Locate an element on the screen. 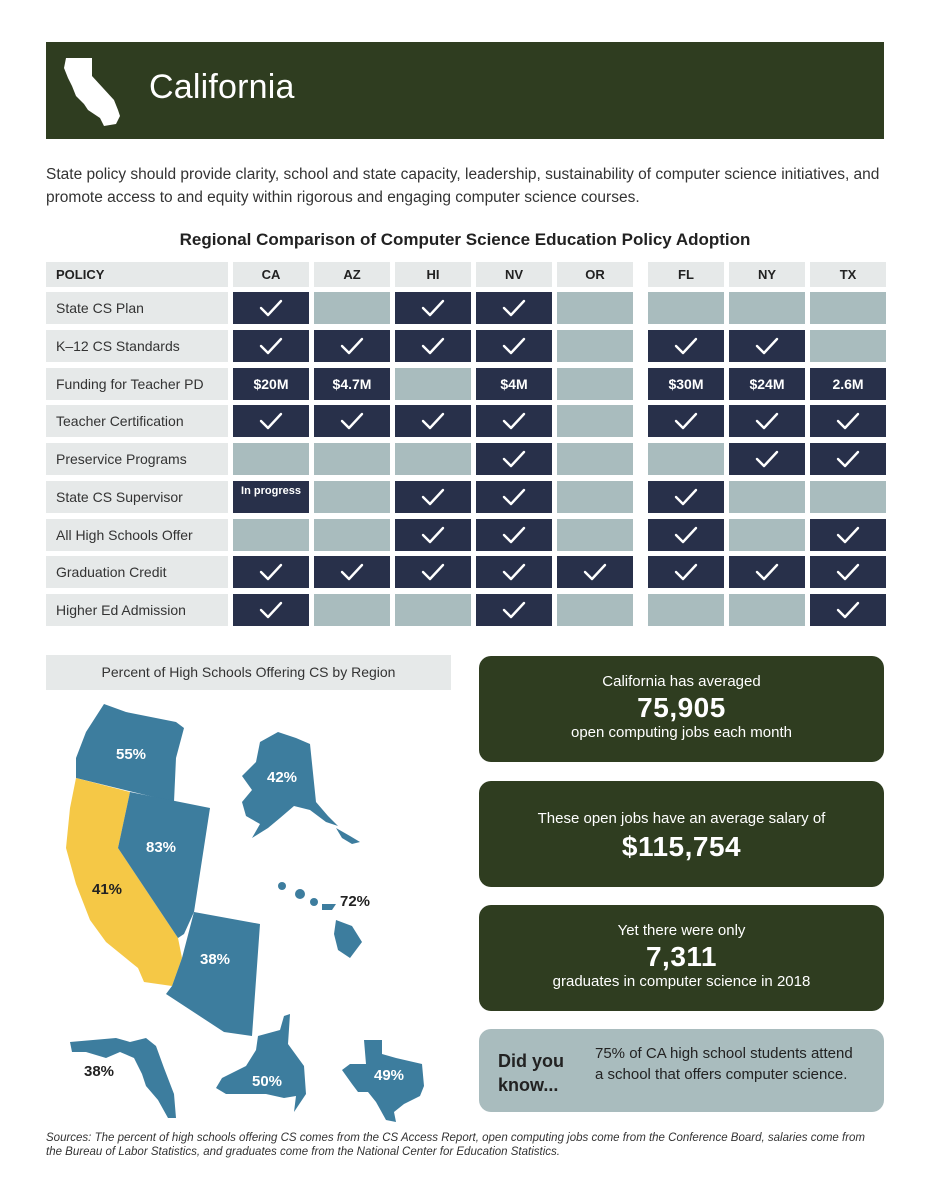  table-cell-k-12-cs-standards-hi is located at coordinates (433, 345).